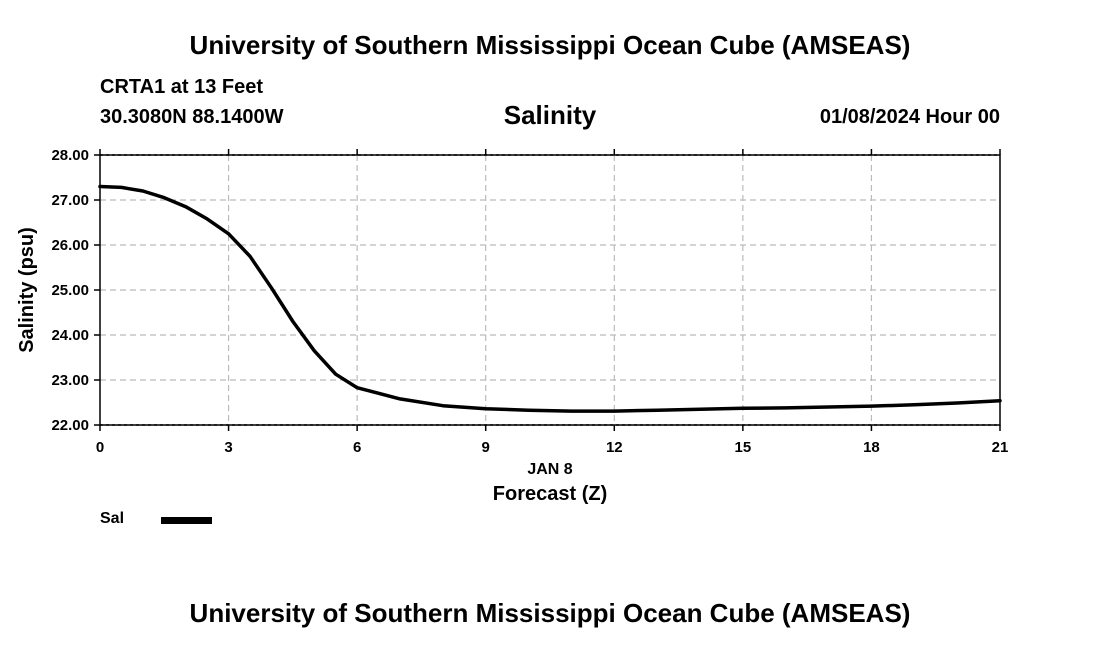 The width and height of the screenshot is (1100, 650). What do you see at coordinates (909, 117) in the screenshot?
I see `datetime-label: 01/08/2024 Hour 00` at bounding box center [909, 117].